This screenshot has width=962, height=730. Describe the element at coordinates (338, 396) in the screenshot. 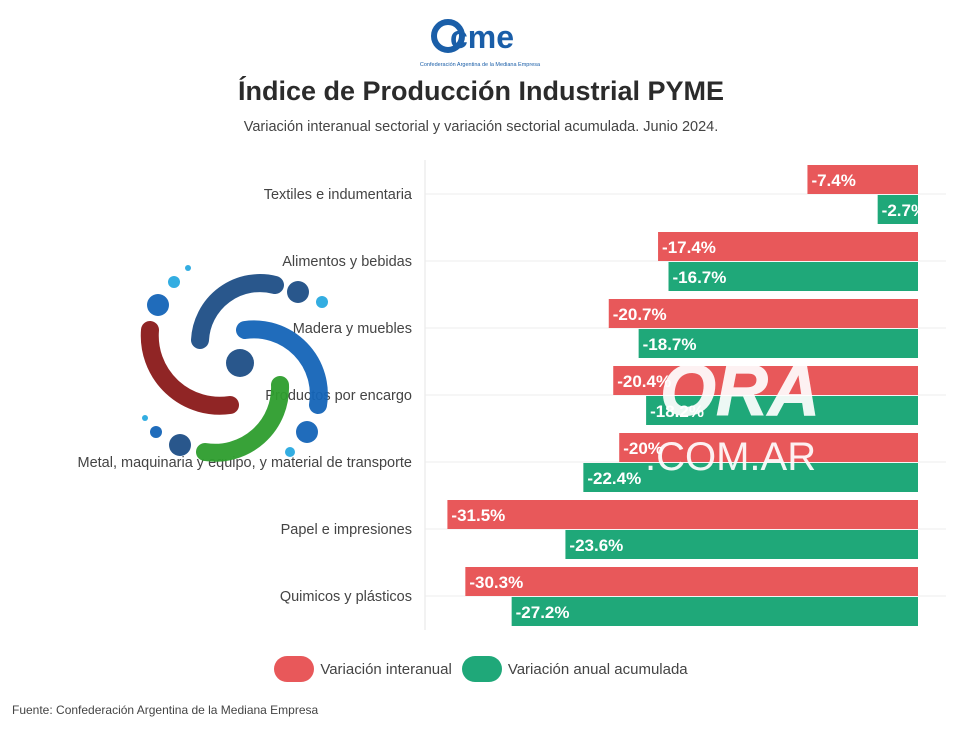

I see `category-label: Productos por encargo` at that location.